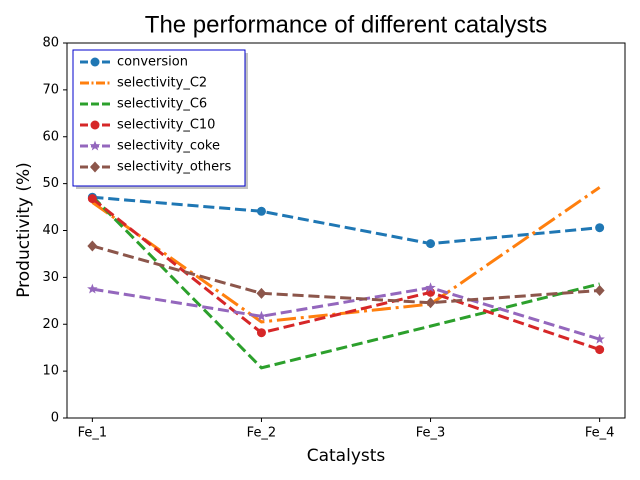  Describe the element at coordinates (50, 43) in the screenshot. I see `y-tick-label: 80` at that location.